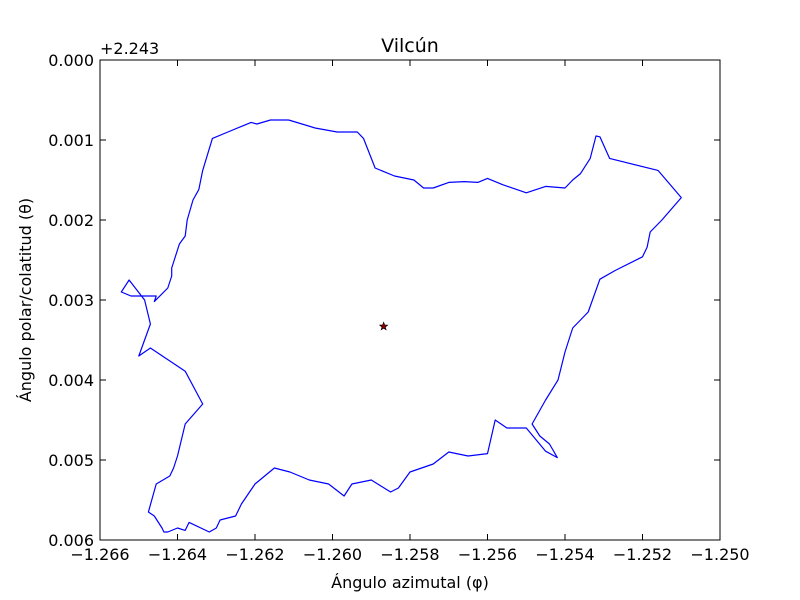 The image size is (800, 600). What do you see at coordinates (71, 540) in the screenshot?
I see `y-tick-label: 0.006` at bounding box center [71, 540].